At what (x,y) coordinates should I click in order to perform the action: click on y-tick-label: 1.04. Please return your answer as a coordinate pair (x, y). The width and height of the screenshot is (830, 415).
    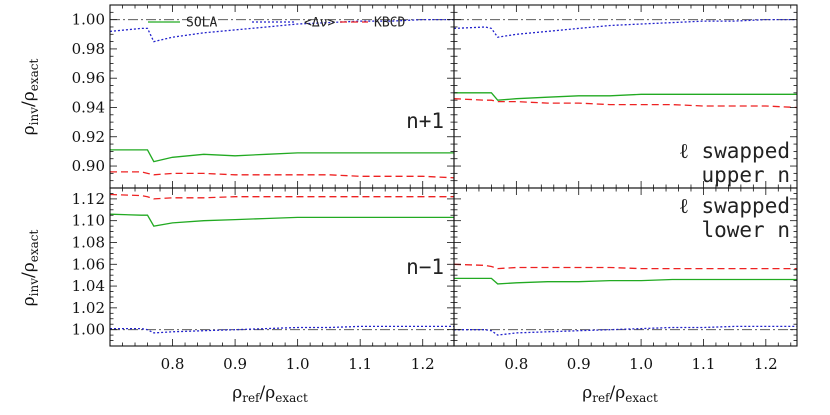
    Looking at the image, I should click on (88, 286).